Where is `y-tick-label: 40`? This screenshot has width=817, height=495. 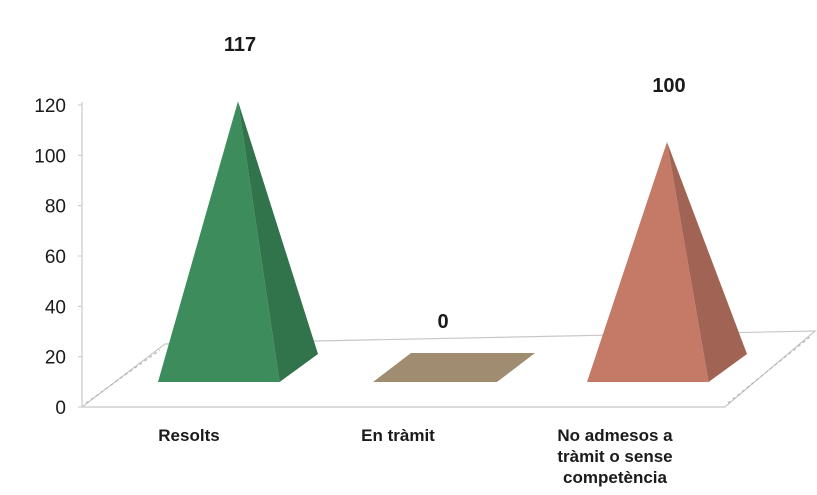
y-tick-label: 40 is located at coordinates (55, 307).